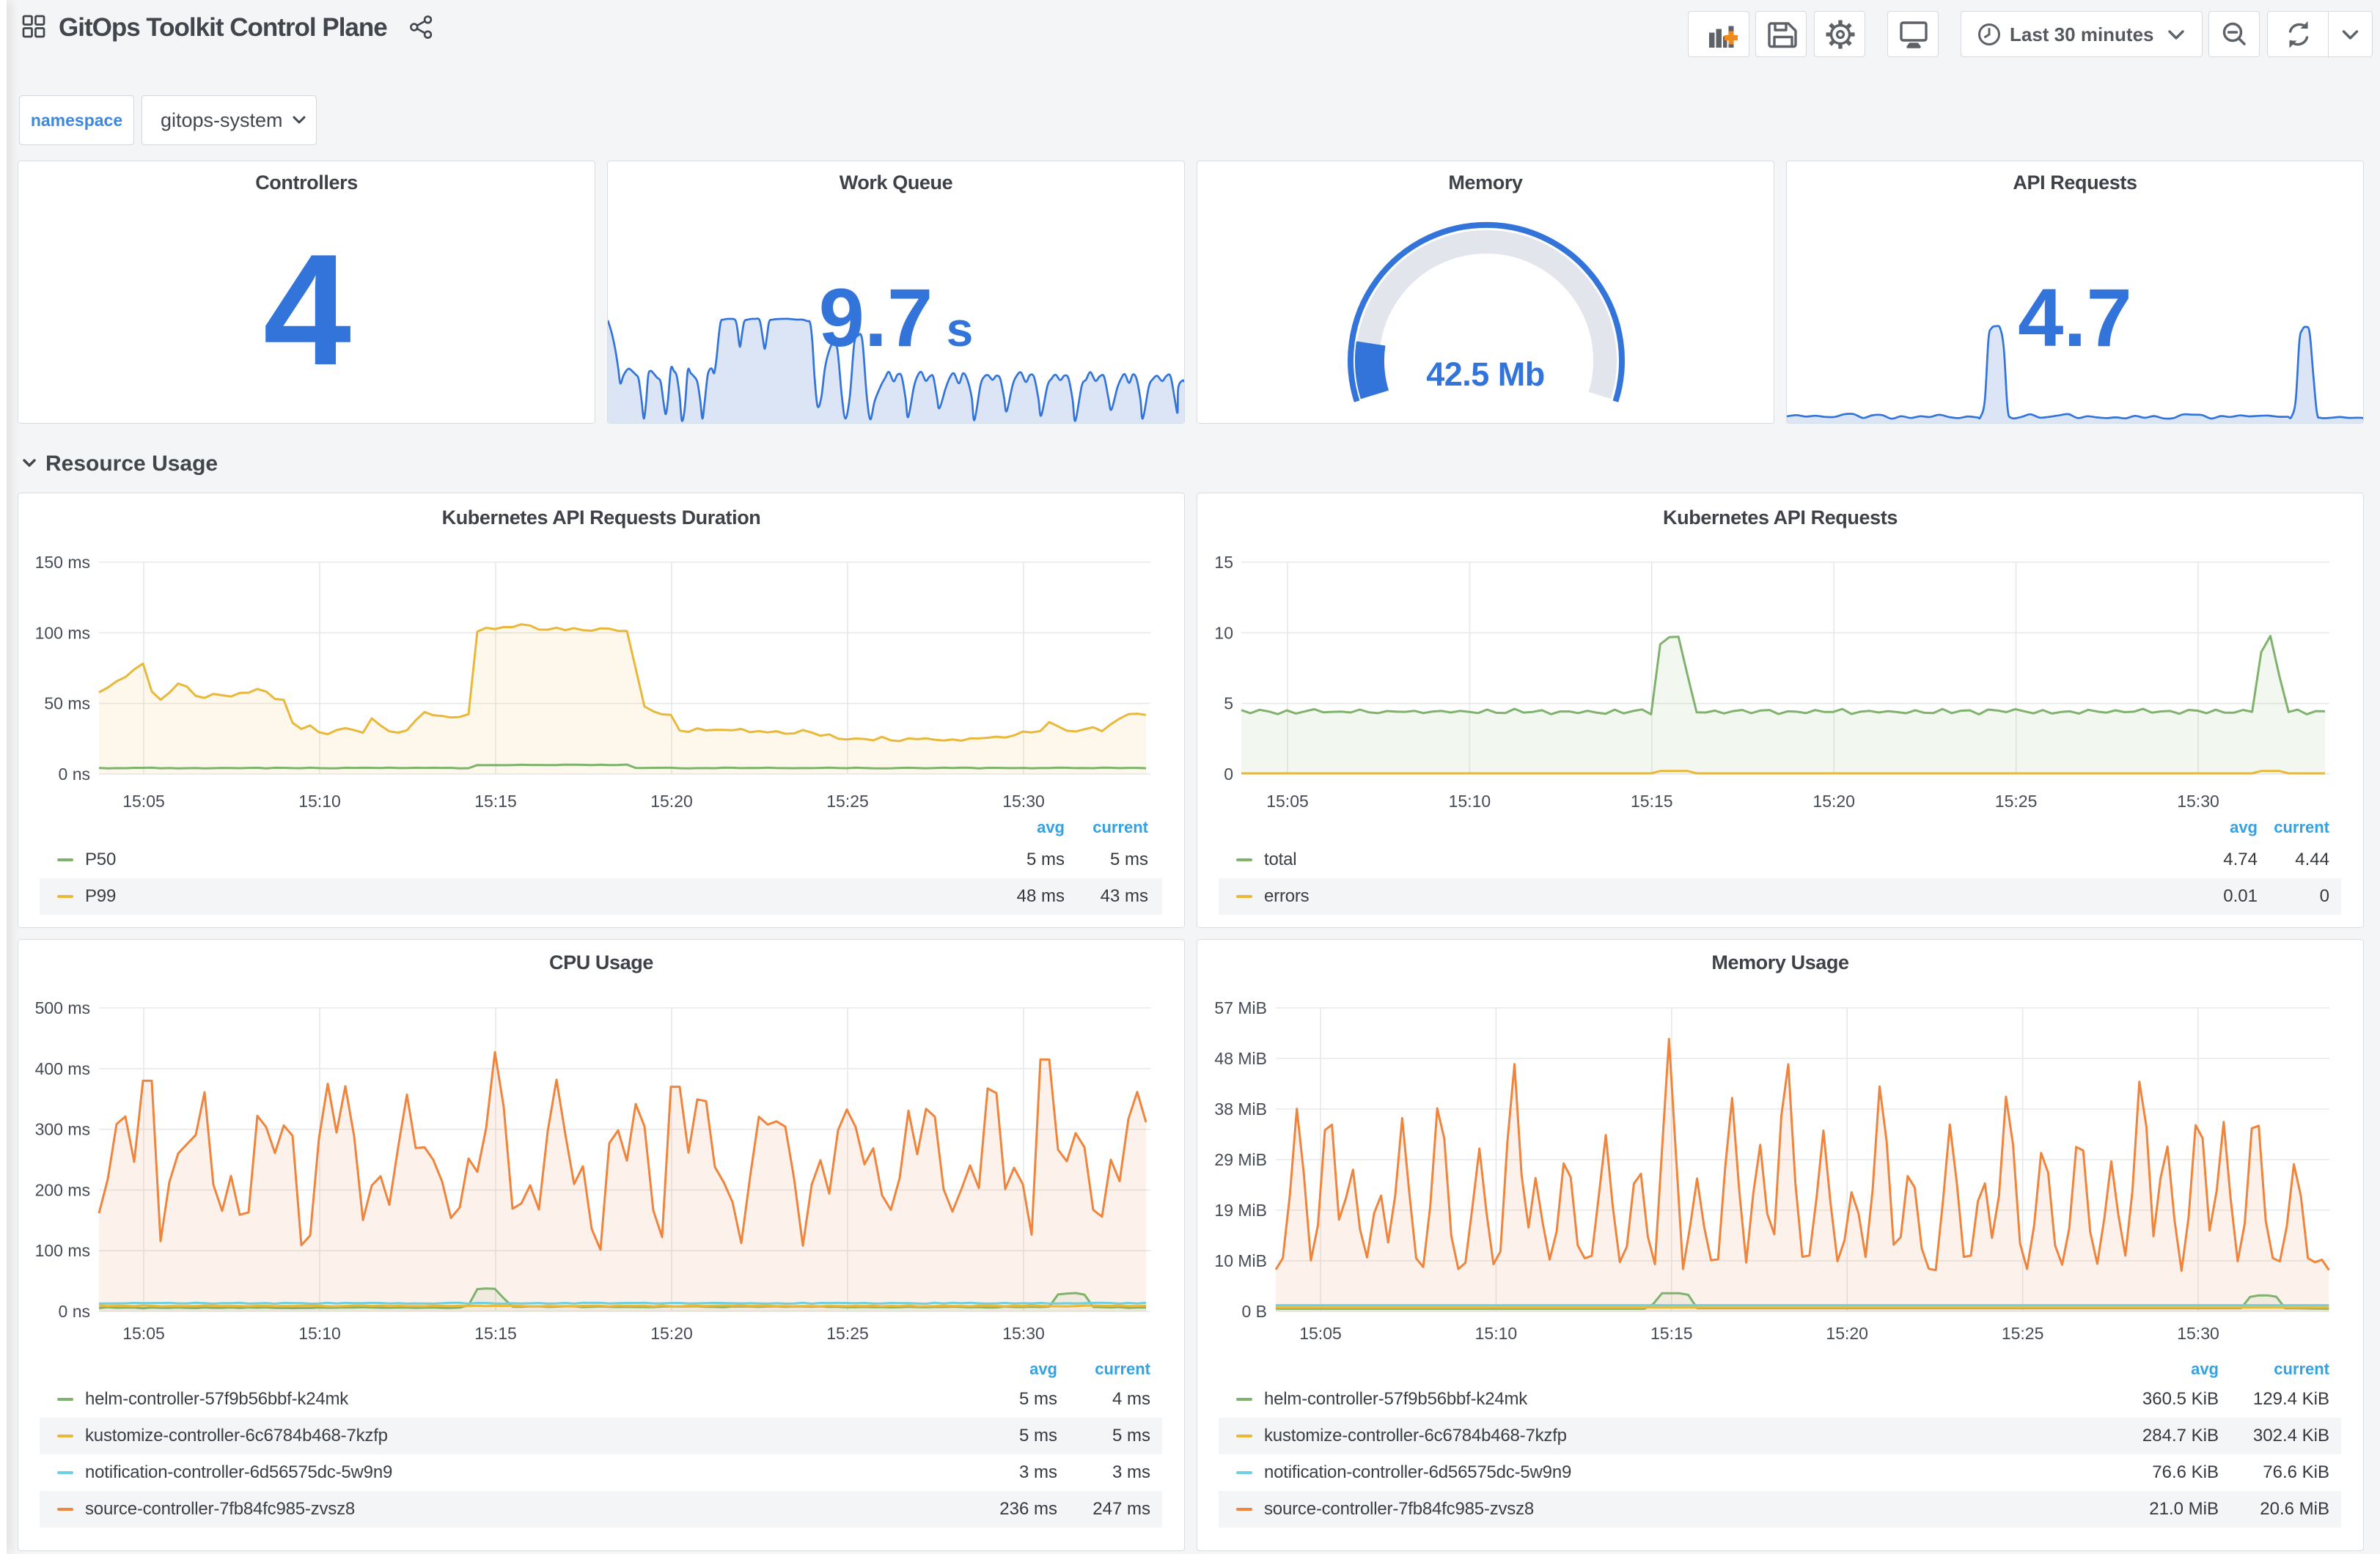 The image size is (2380, 1554). I want to click on svg-text: 400 ms, so click(63, 1068).